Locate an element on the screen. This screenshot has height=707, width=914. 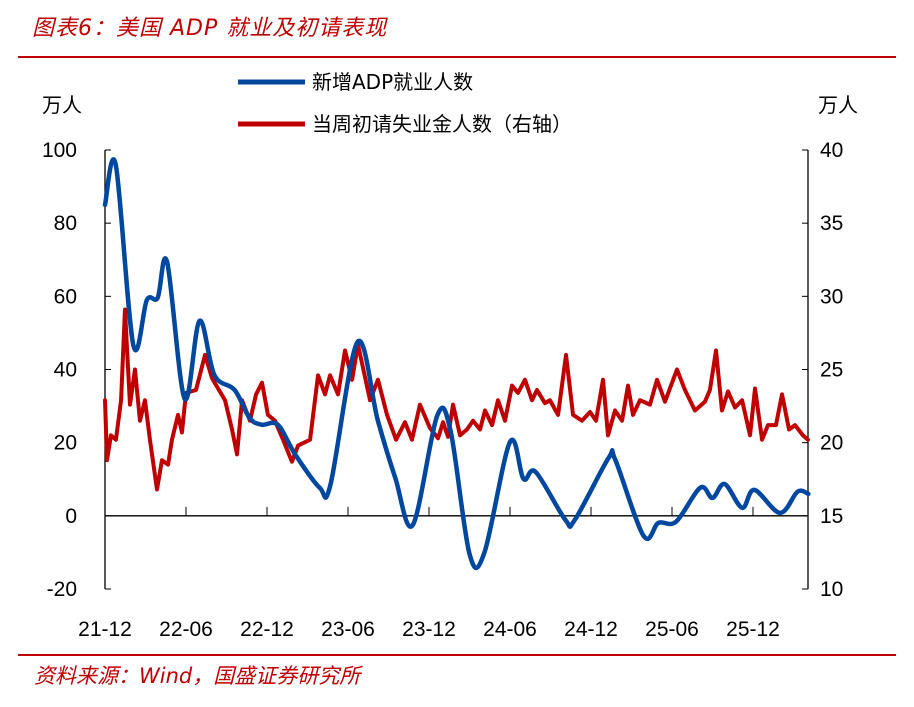
right-tick-label: 10 is located at coordinates (831, 589).